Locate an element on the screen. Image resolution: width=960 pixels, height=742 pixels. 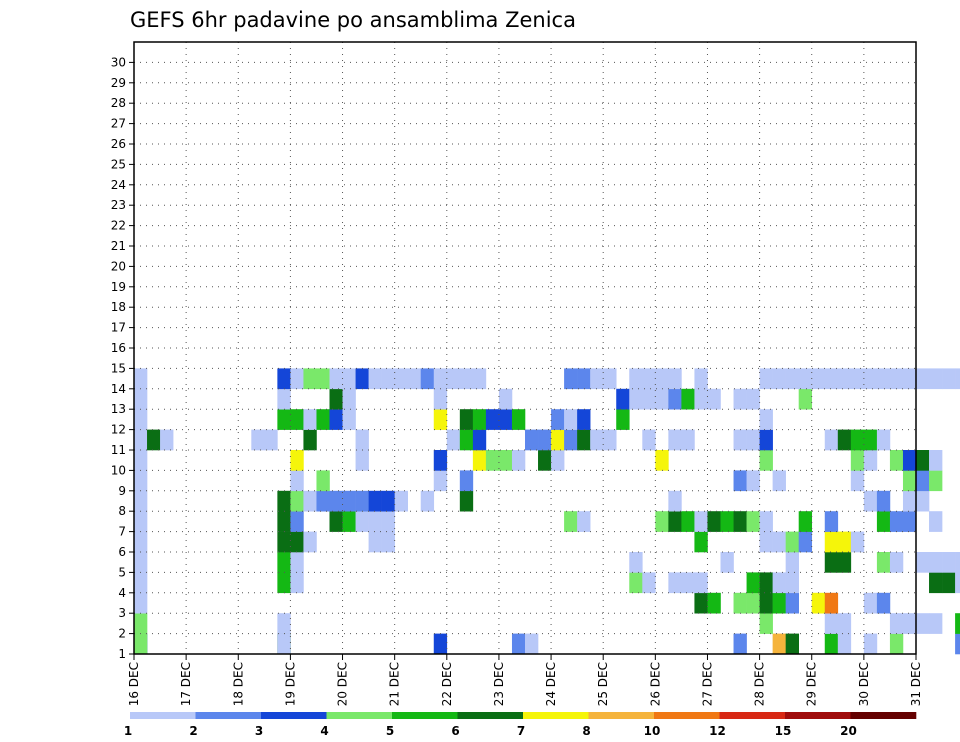
colorbar-label: 10 is located at coordinates (652, 731).